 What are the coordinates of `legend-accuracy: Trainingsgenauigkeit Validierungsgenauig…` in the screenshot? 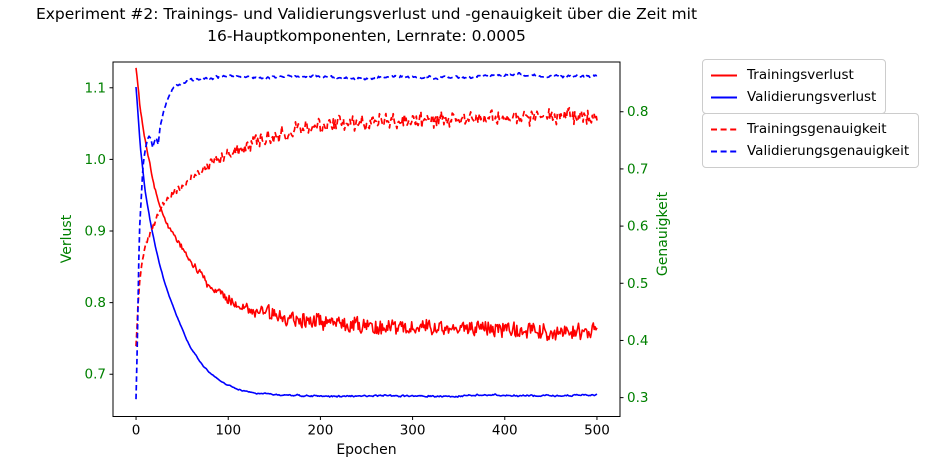 It's located at (811, 140).